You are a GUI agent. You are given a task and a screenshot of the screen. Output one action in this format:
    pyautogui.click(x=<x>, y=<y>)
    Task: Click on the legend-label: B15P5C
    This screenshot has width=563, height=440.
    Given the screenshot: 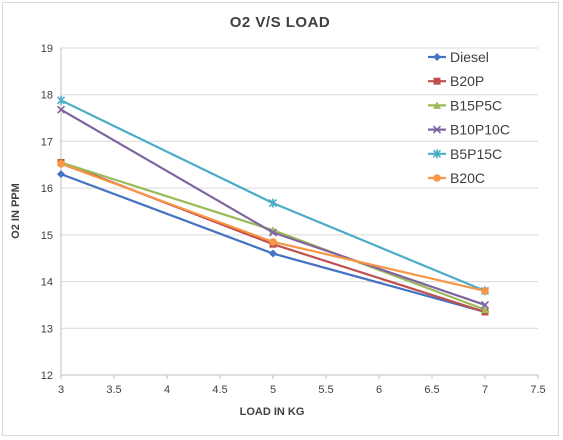 What is the action you would take?
    pyautogui.click(x=476, y=105)
    